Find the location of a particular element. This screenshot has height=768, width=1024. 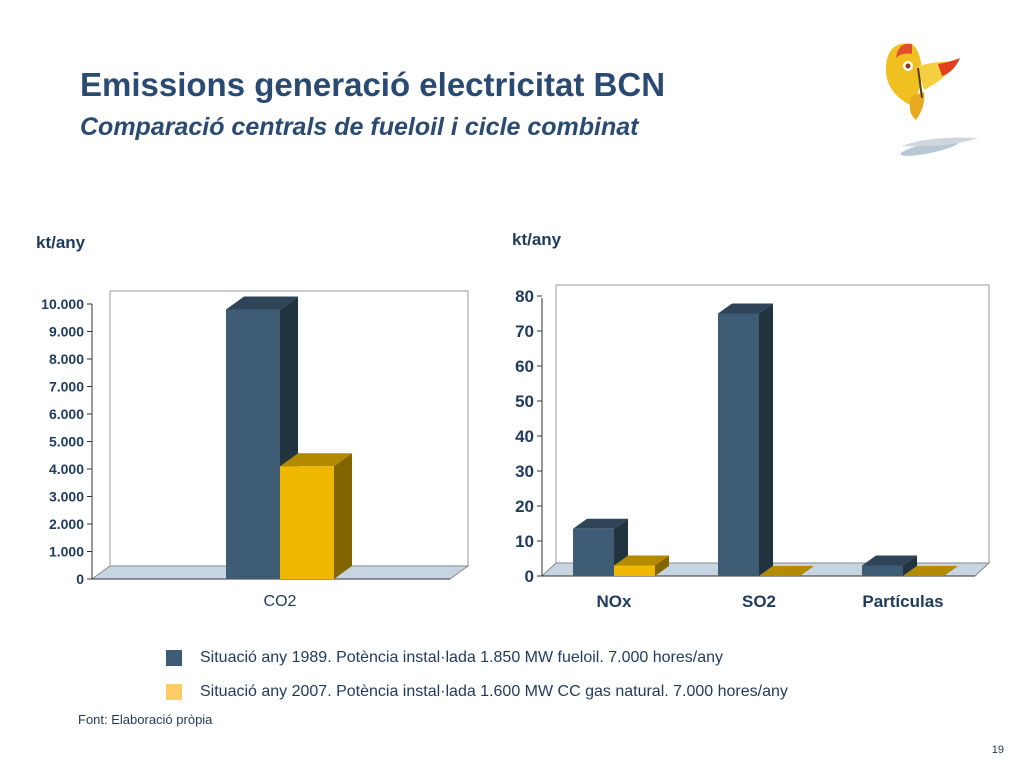

left-bar-co2-2007 is located at coordinates (316, 516).